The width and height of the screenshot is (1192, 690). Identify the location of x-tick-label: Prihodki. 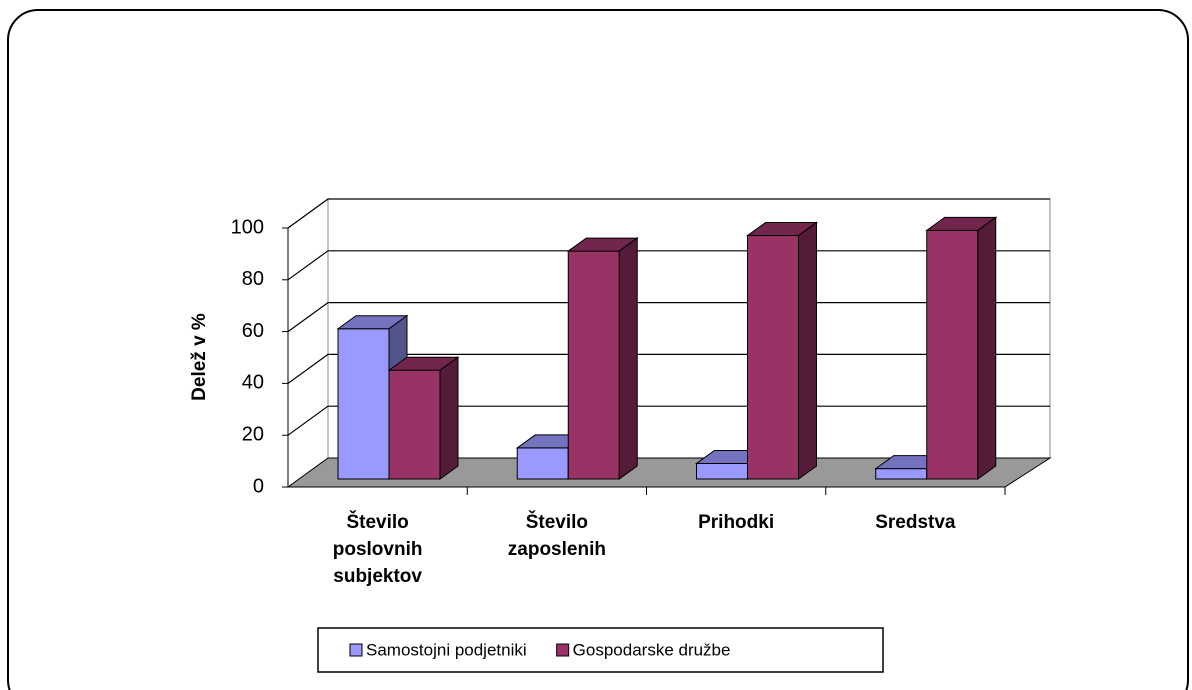
(736, 522).